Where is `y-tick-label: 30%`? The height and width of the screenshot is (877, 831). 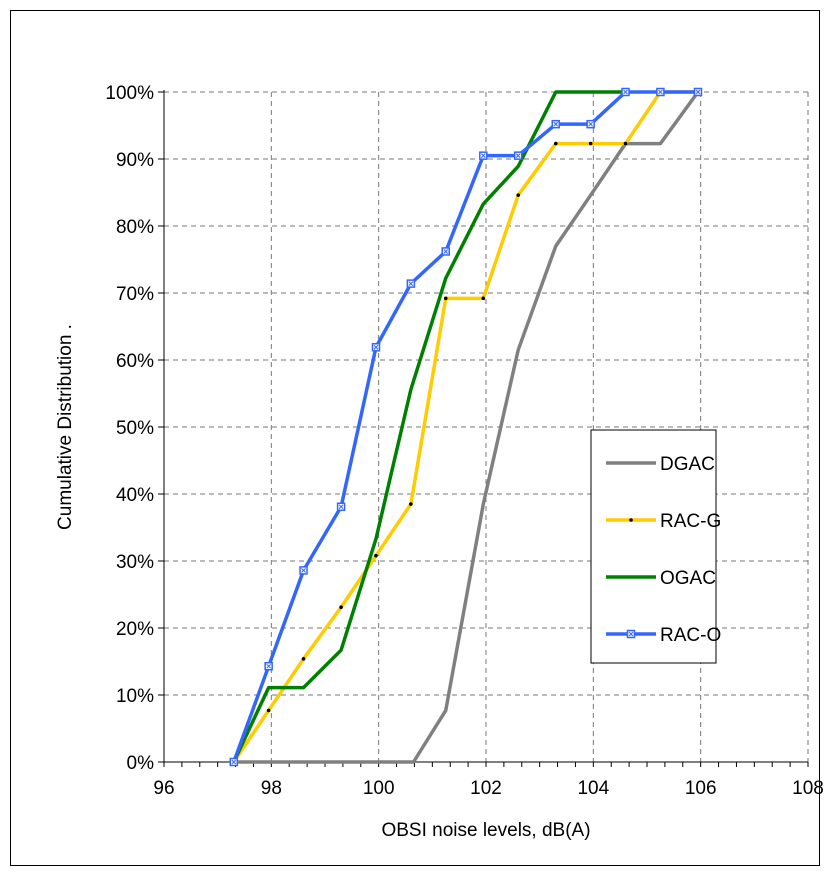
y-tick-label: 30% is located at coordinates (135, 562).